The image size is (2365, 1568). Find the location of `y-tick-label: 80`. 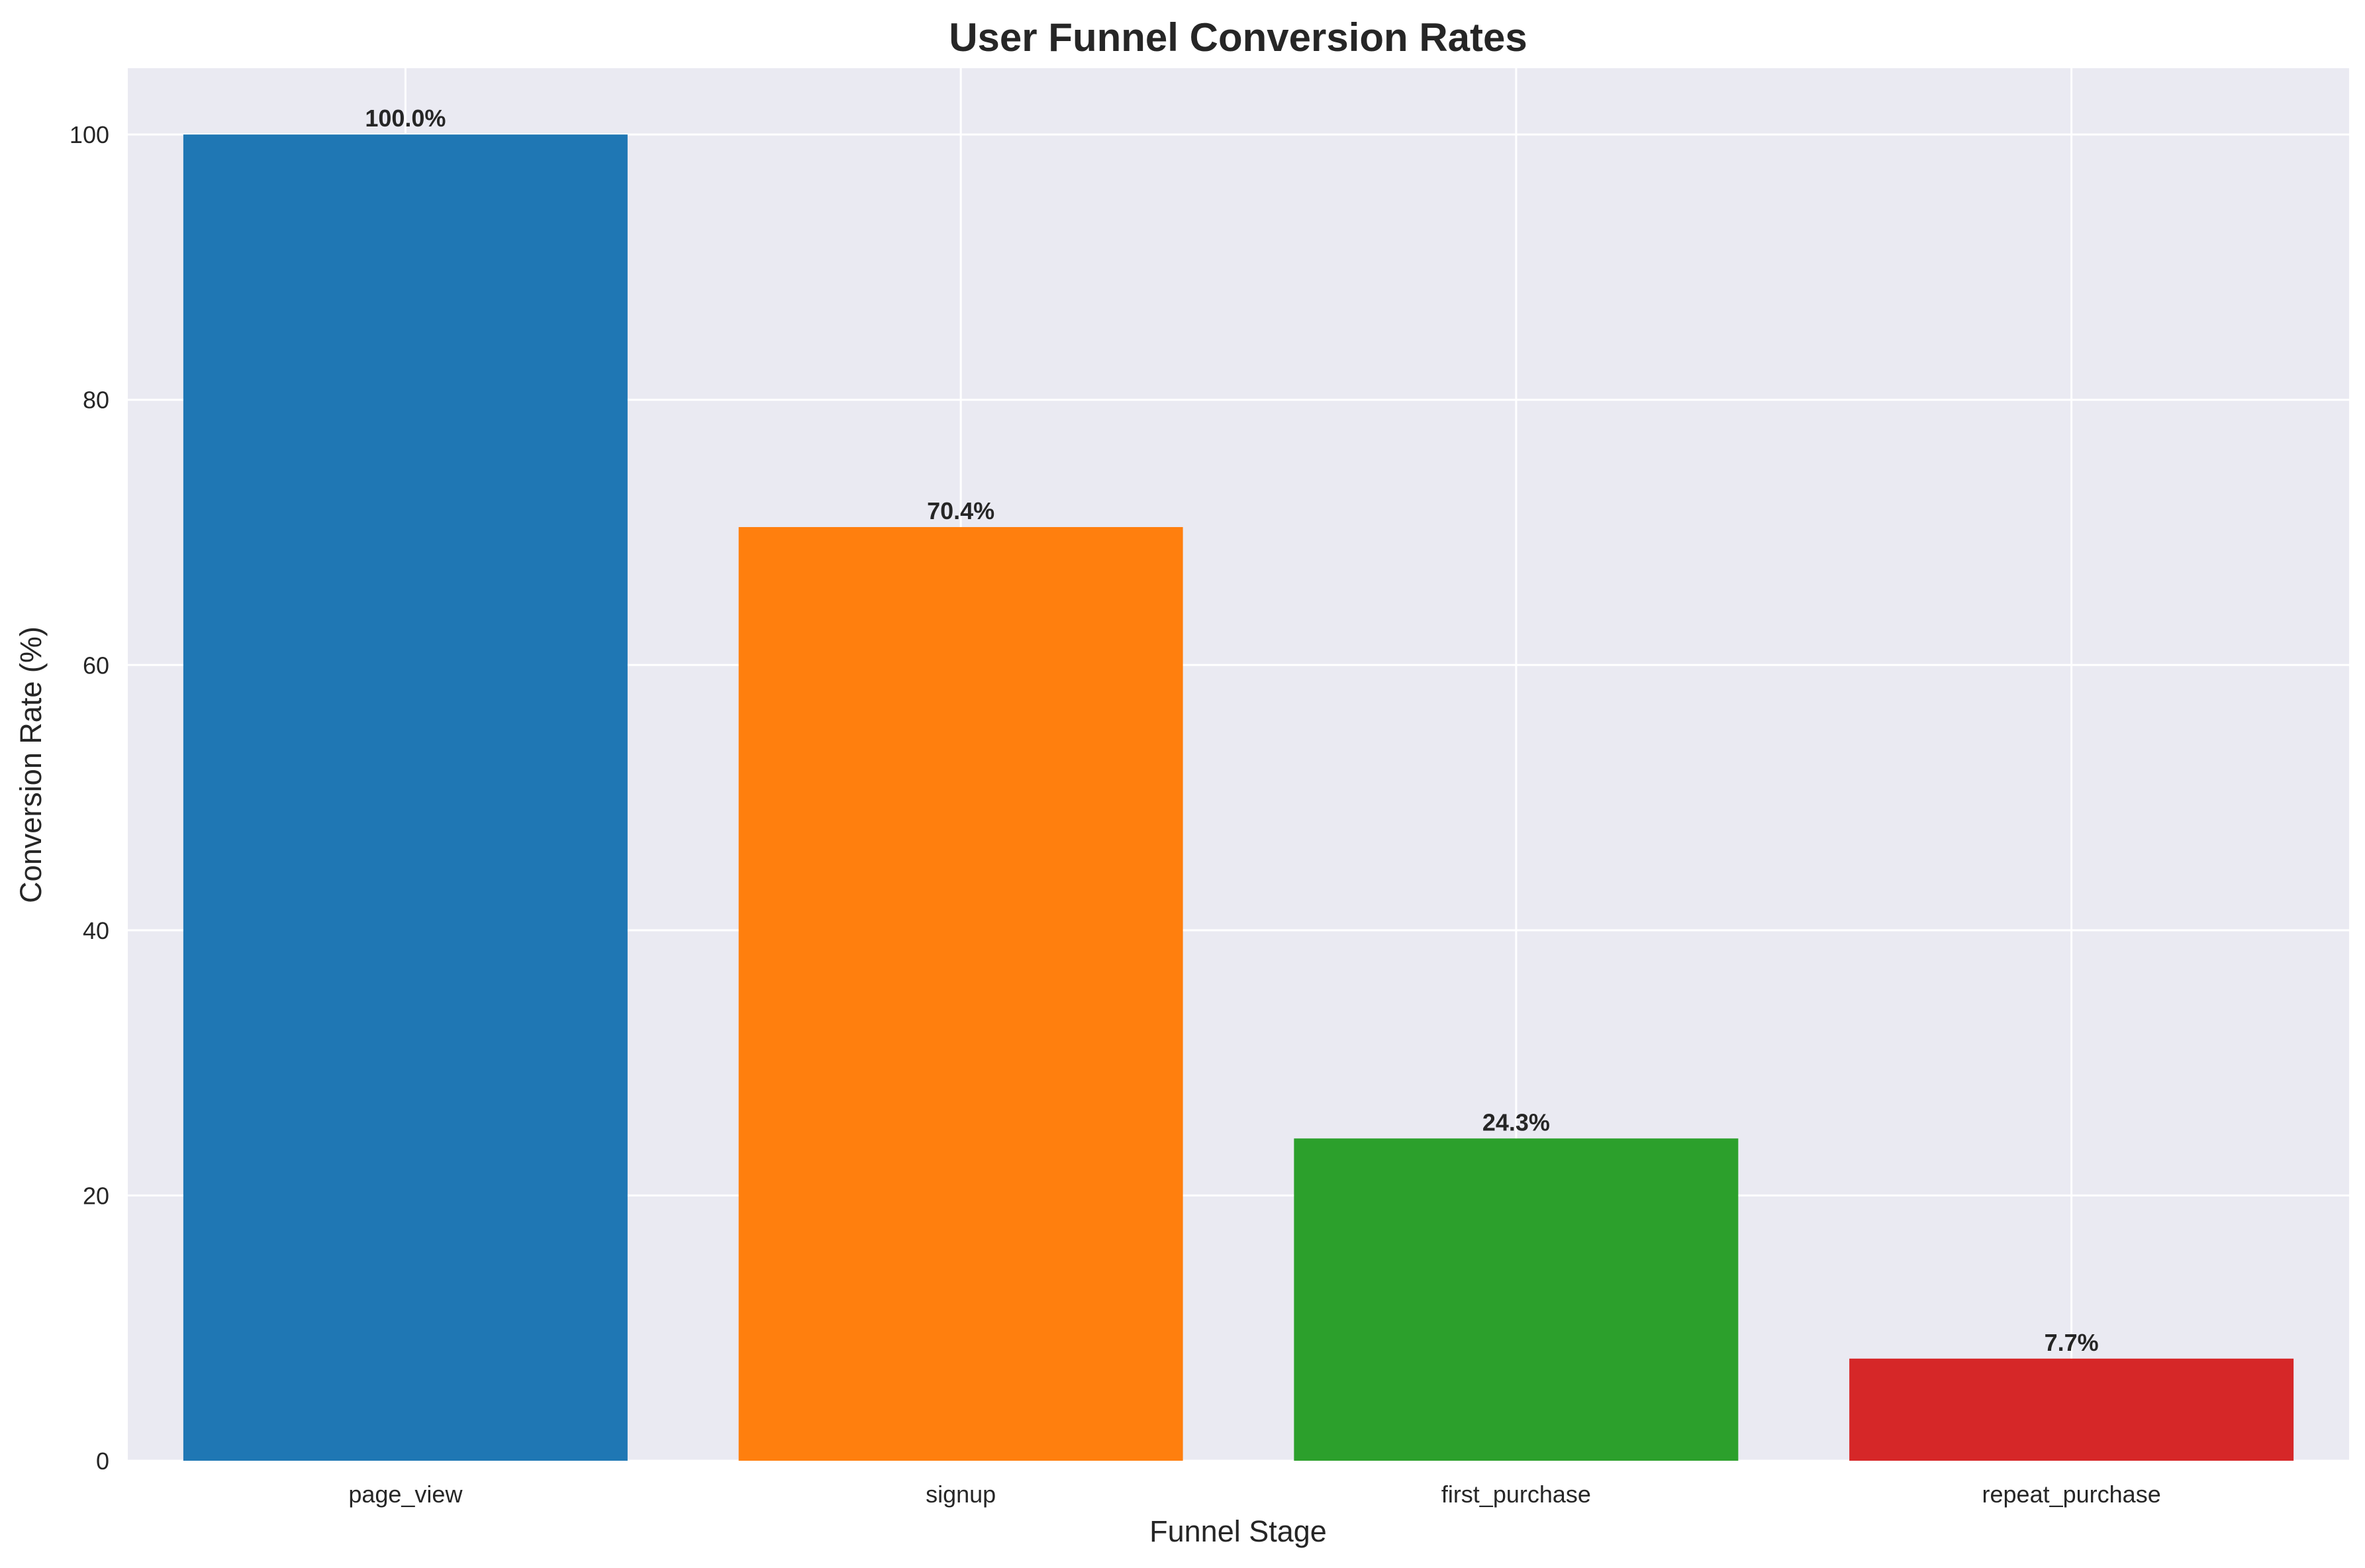

y-tick-label: 80 is located at coordinates (96, 400).